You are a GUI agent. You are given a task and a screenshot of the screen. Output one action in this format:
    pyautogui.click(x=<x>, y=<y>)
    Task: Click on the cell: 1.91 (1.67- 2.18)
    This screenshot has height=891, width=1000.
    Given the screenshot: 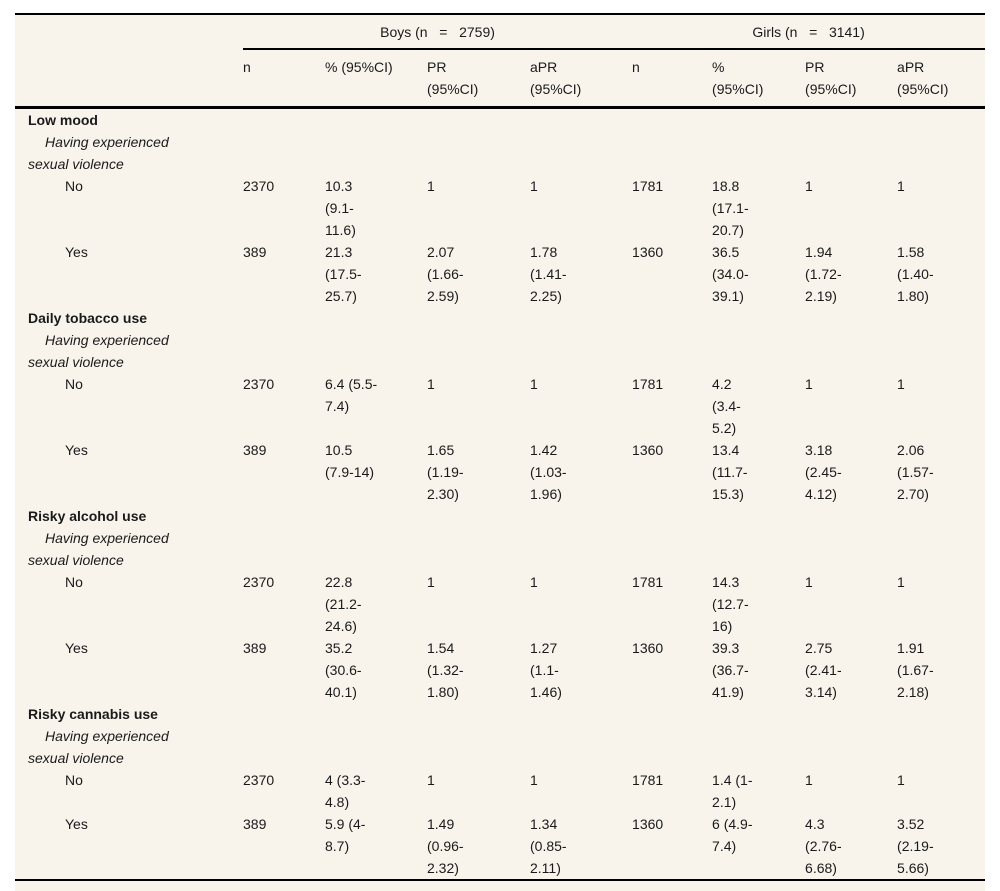 What is the action you would take?
    pyautogui.click(x=915, y=670)
    